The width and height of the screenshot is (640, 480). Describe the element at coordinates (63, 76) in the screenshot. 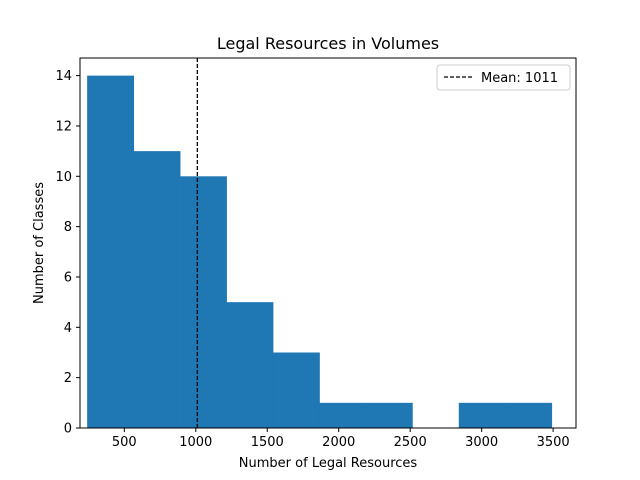

I see `y-tick-label: 14` at that location.